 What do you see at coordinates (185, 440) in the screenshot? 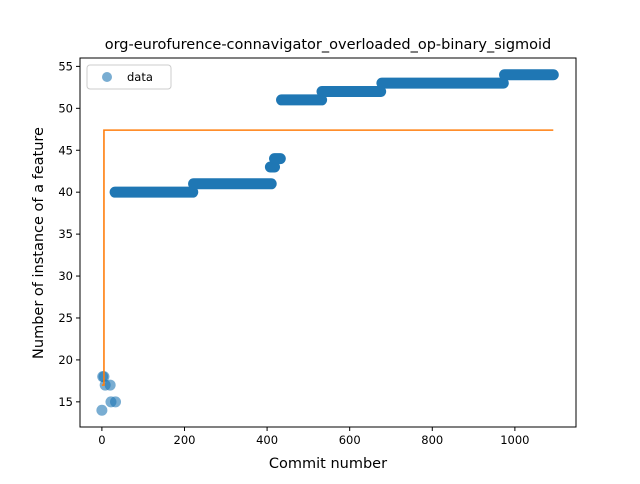
I see `x-tick-label: 200` at bounding box center [185, 440].